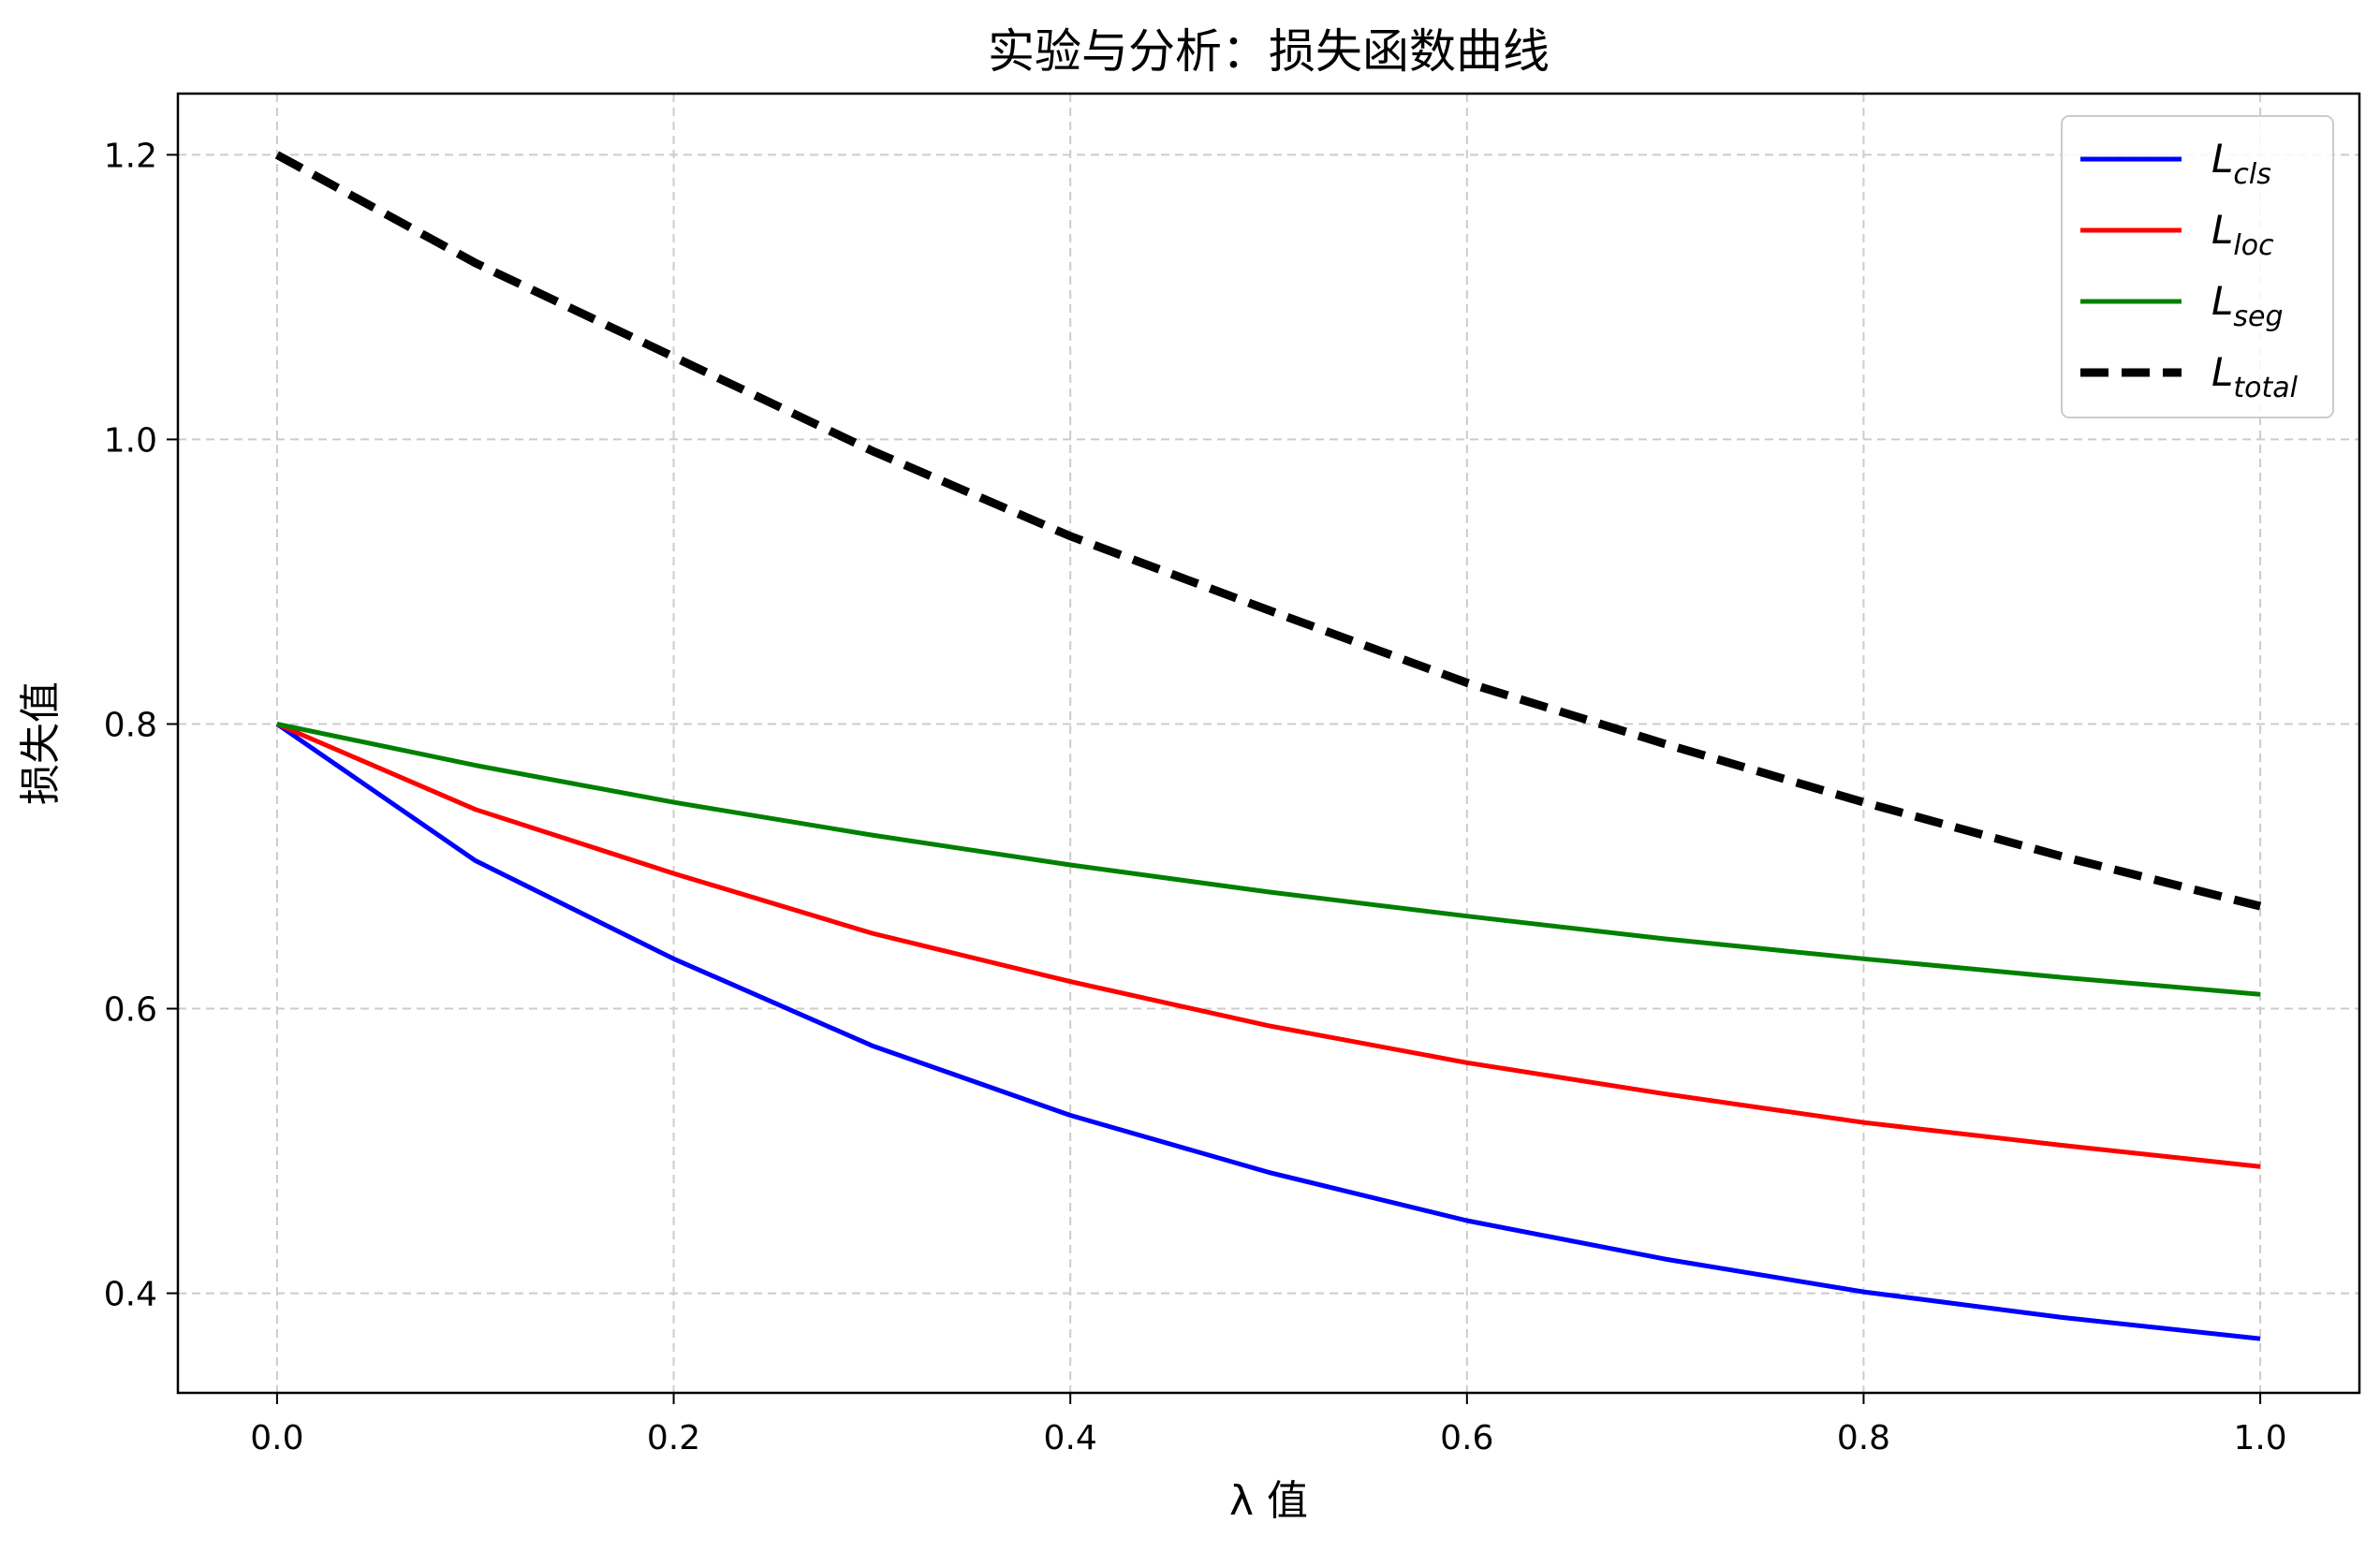  Describe the element at coordinates (2197, 266) in the screenshot. I see `legend-box` at that location.